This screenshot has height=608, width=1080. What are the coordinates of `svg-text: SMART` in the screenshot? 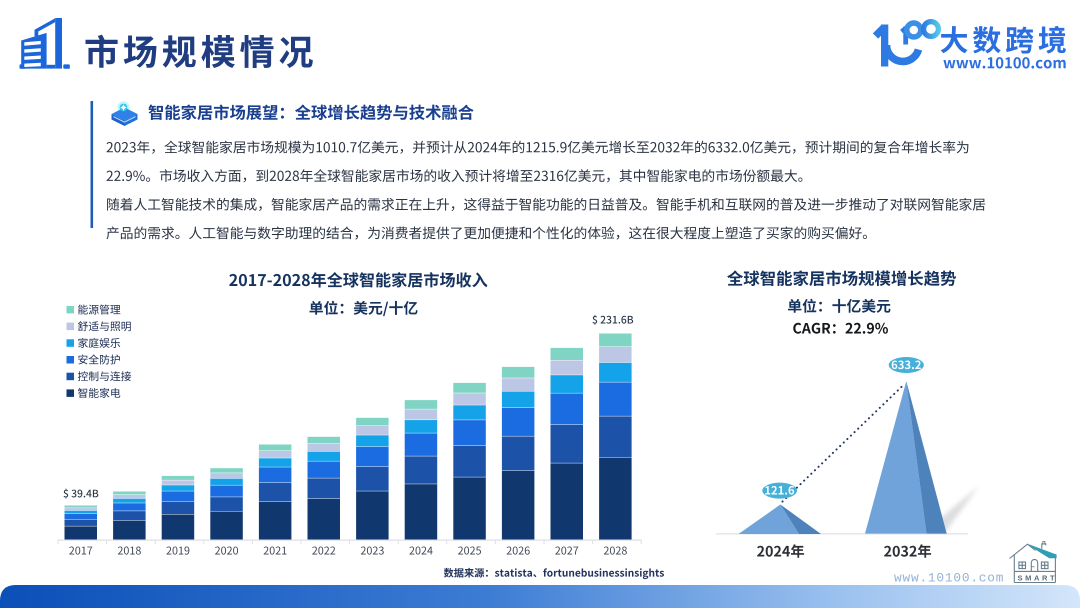 It's located at (1038, 578).